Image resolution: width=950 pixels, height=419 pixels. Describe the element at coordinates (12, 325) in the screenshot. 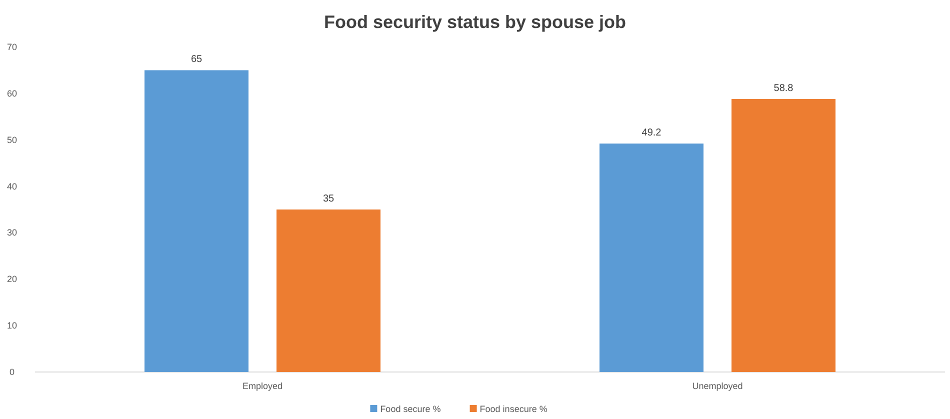

I see `y-tick-label: 10` at that location.